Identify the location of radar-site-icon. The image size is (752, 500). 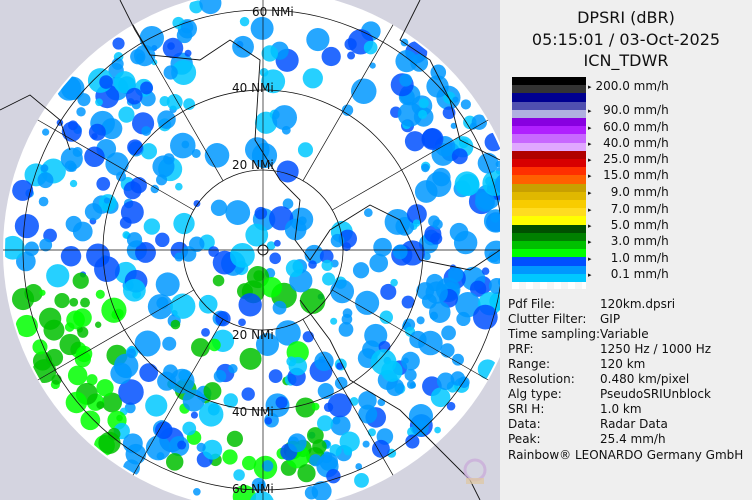
(263, 250).